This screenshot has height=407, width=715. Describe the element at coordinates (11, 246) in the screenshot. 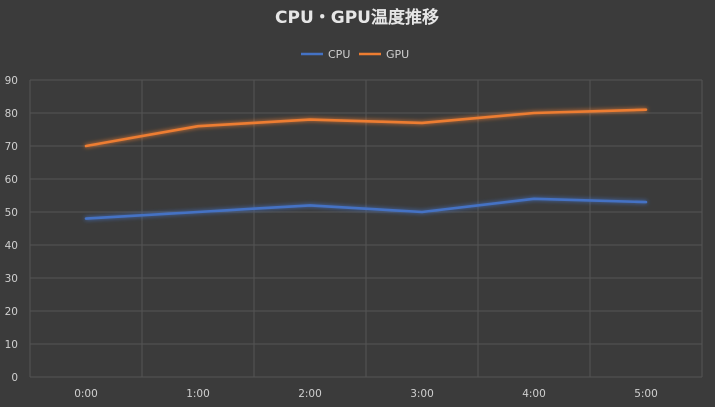

I see `y-tick-label: 40` at that location.